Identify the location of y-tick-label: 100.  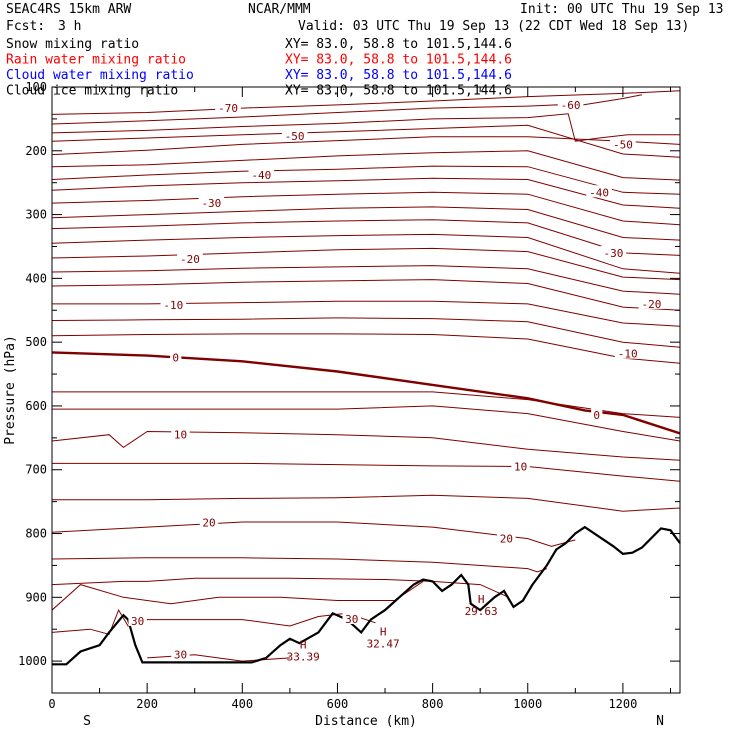
(36, 87).